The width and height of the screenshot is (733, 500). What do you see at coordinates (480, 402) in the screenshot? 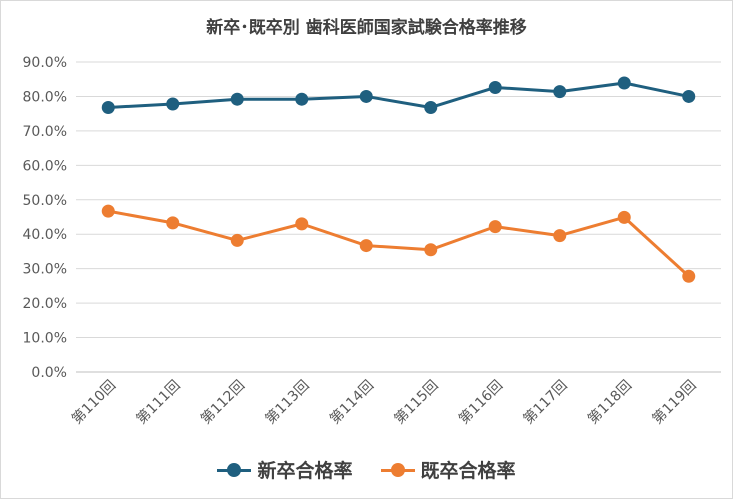
I see `x-tick-label: 第116回` at bounding box center [480, 402].